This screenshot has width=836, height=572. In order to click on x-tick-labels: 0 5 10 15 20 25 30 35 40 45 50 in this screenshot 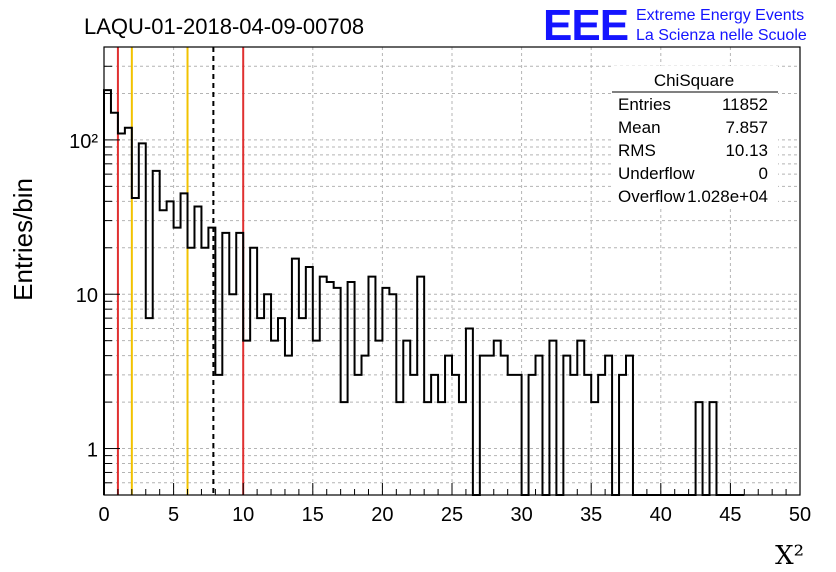, I will do `click(454, 515)`.